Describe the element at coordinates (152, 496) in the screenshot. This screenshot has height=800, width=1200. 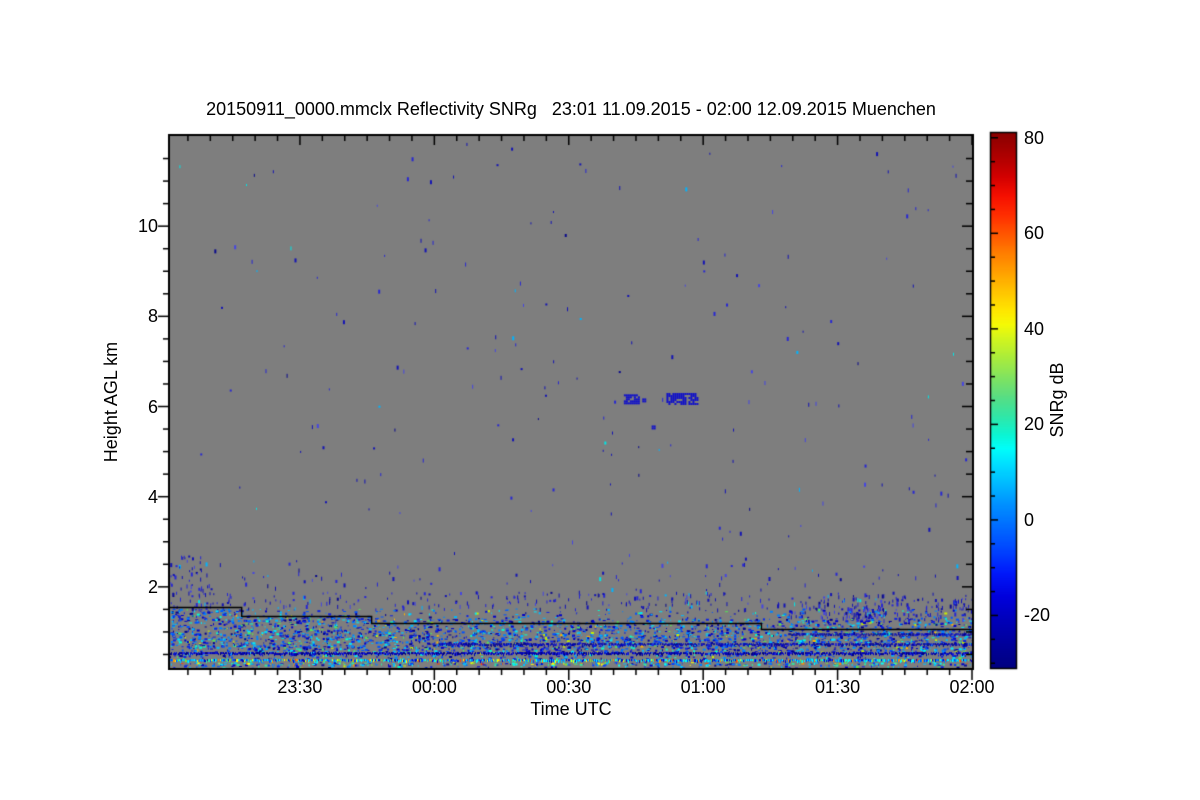
I see `y-tick-label: 4` at that location.